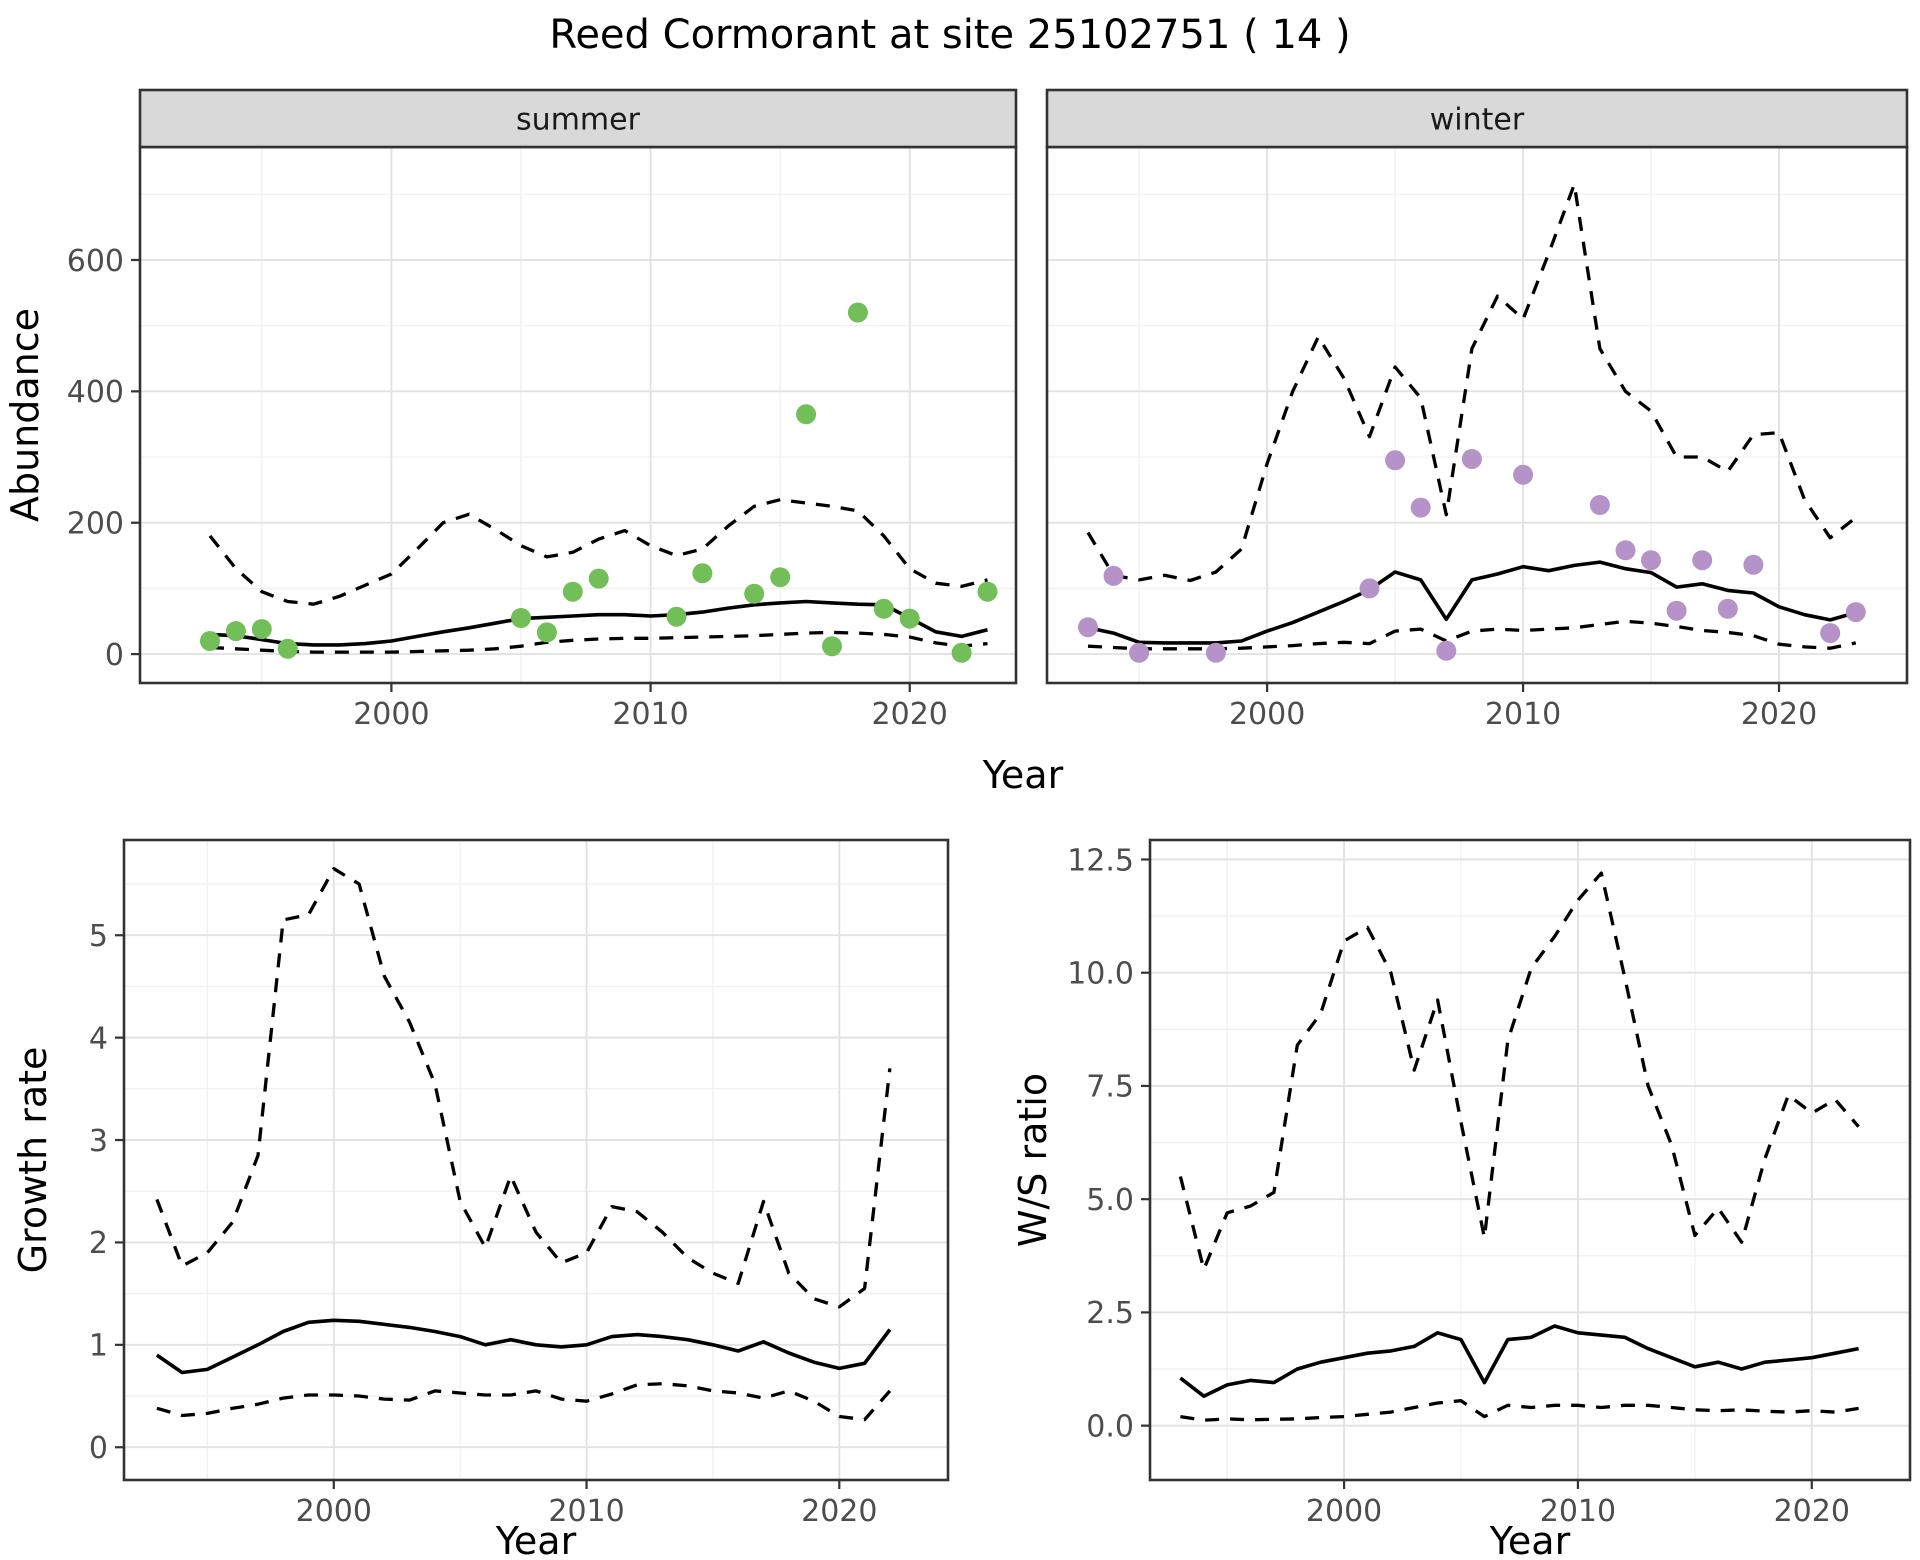 This screenshot has width=1920, height=1560. What do you see at coordinates (98, 1038) in the screenshot?
I see `y-axis-tick-label: 4` at bounding box center [98, 1038].